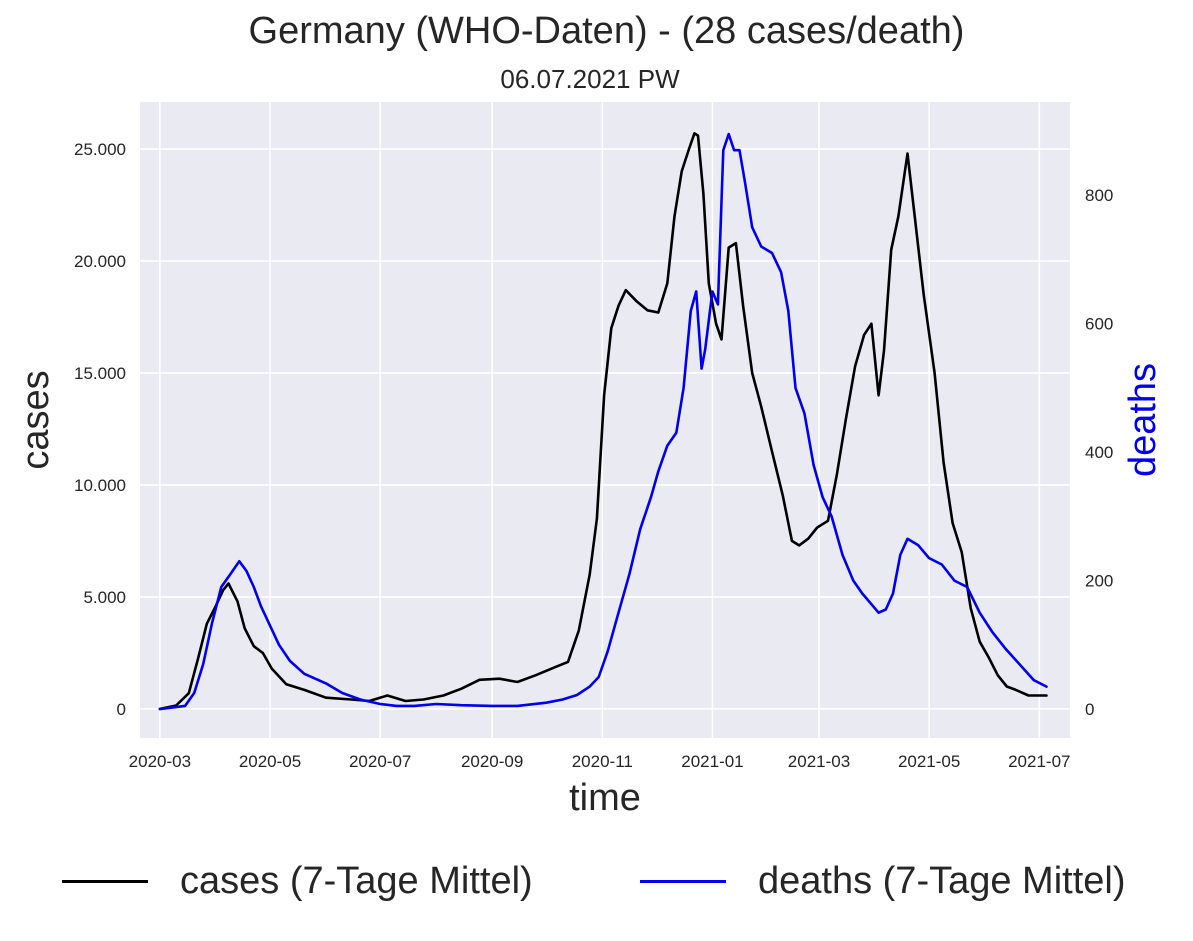  Describe the element at coordinates (1143, 420) in the screenshot. I see `right-y-axis-label: deaths` at that location.